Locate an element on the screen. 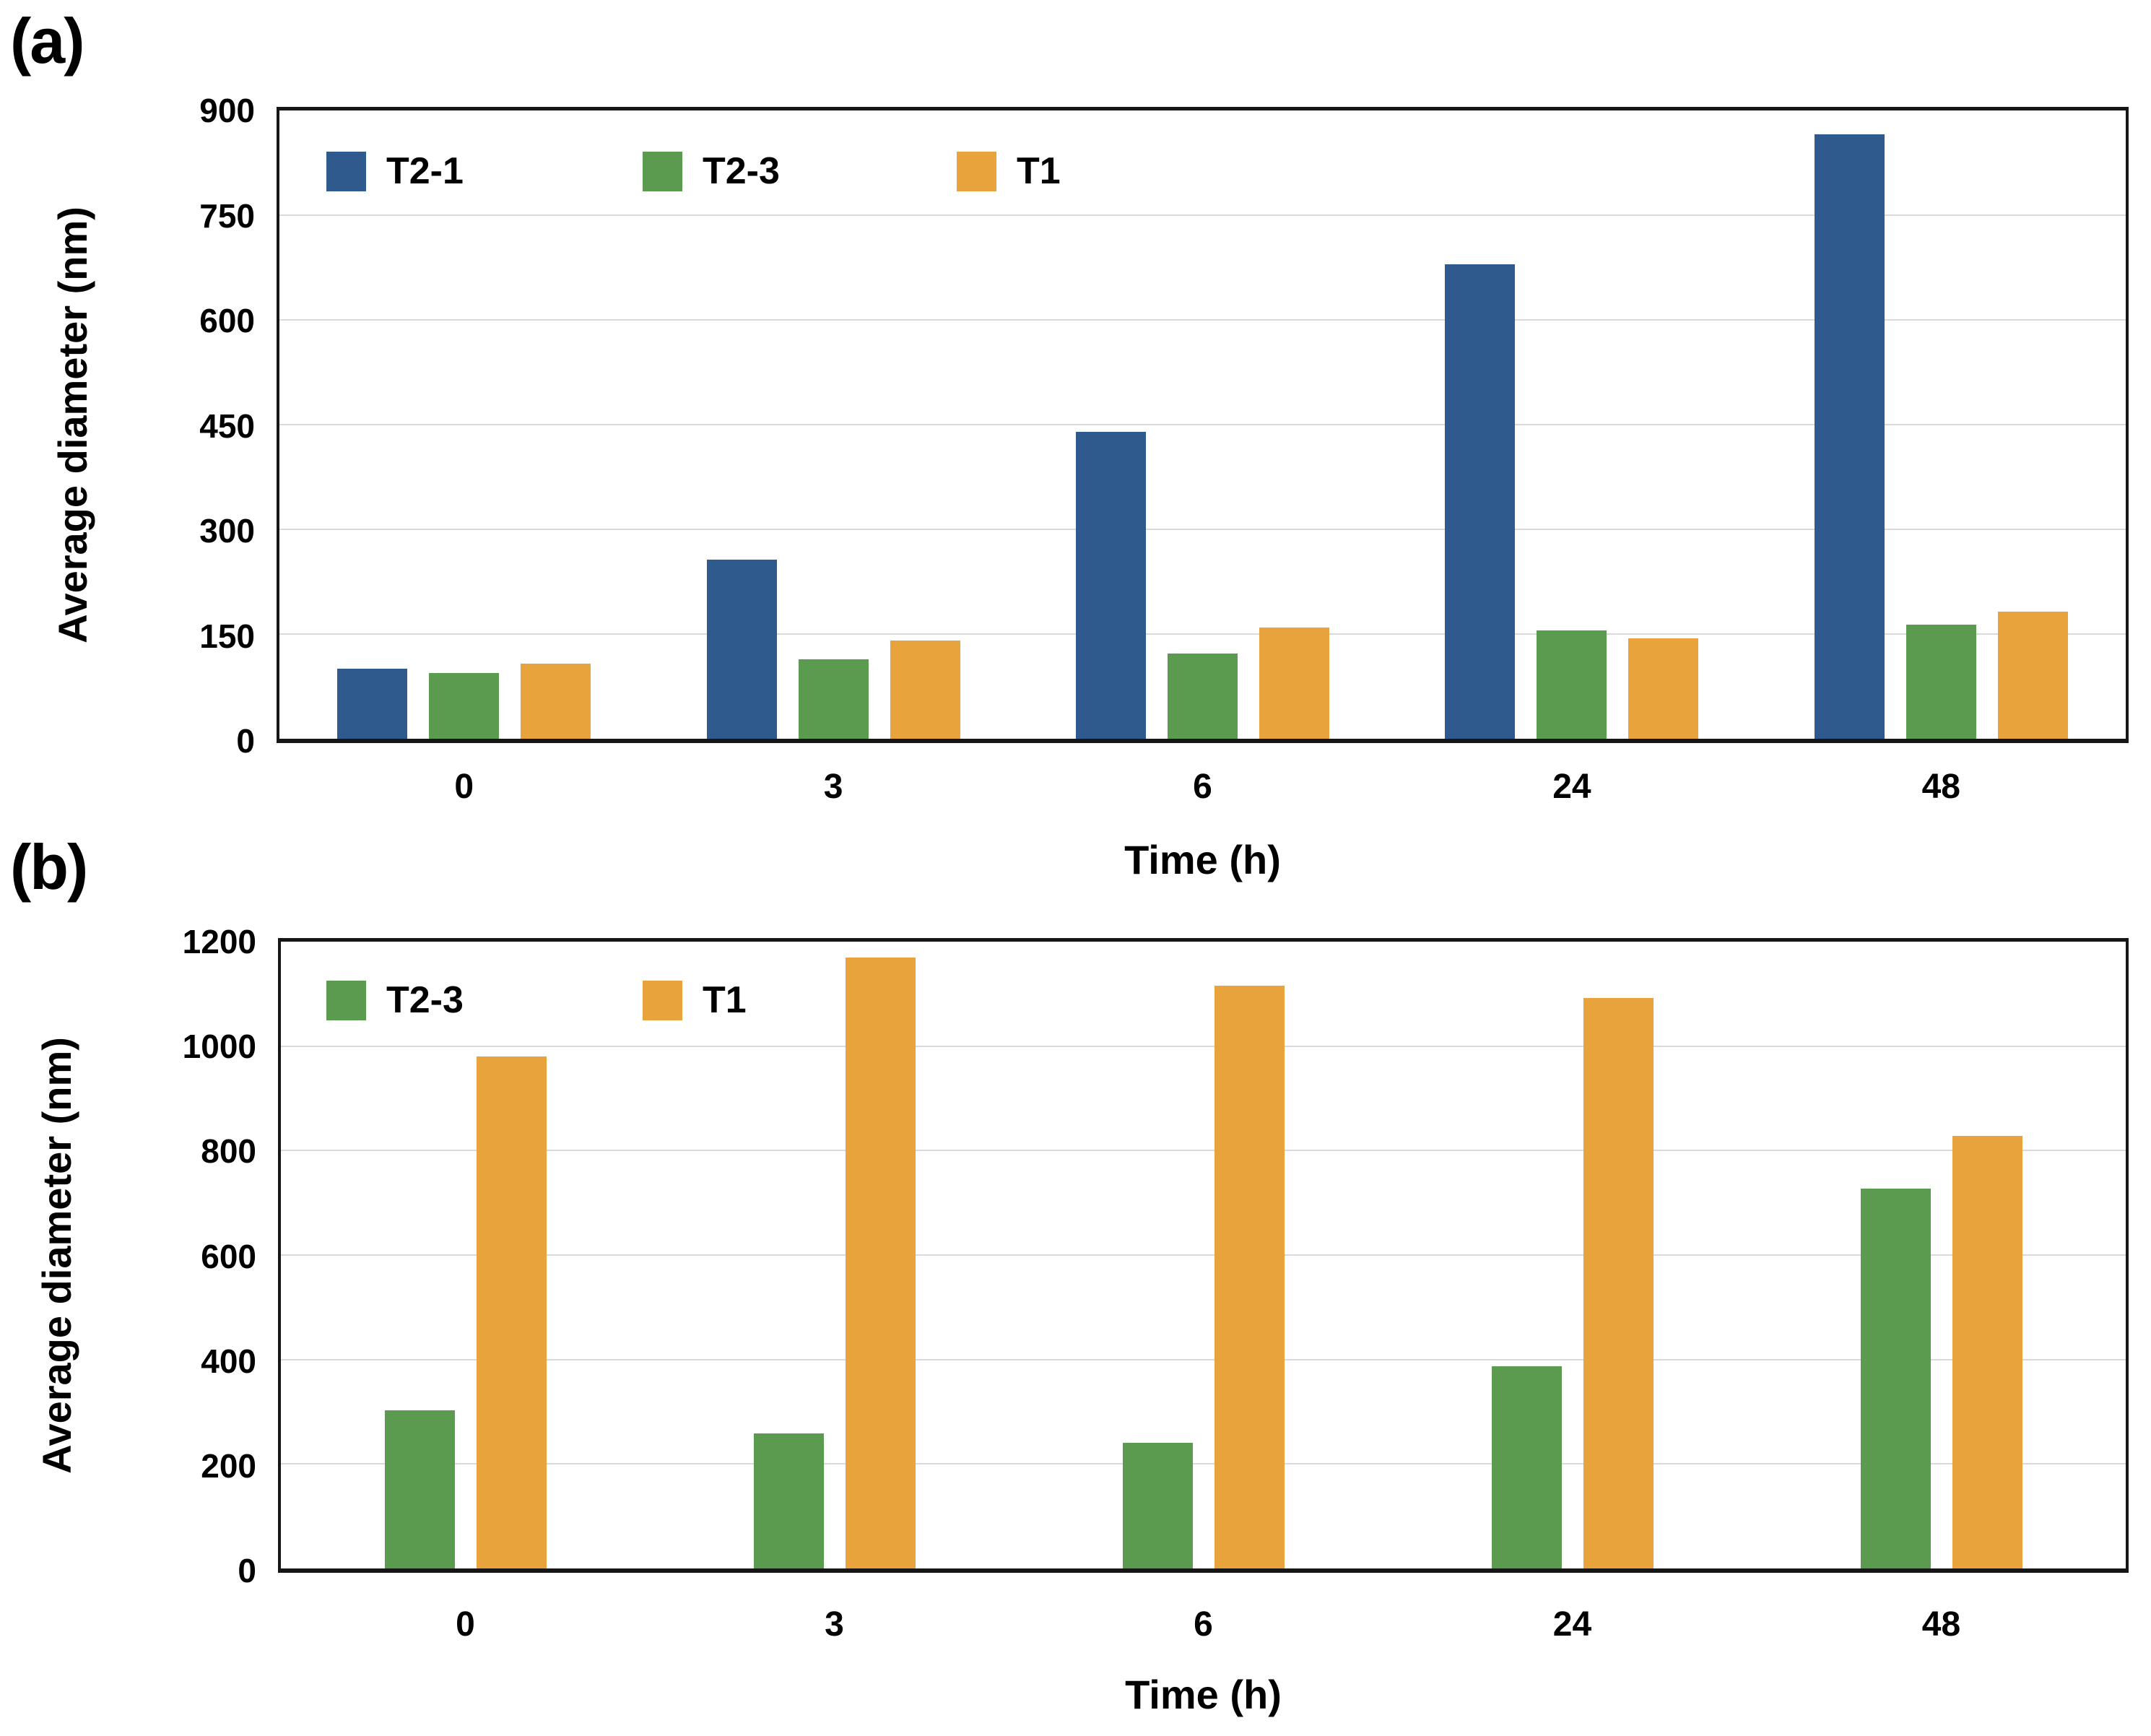  legend-item-T2-1: T2-1 is located at coordinates (395, 171).